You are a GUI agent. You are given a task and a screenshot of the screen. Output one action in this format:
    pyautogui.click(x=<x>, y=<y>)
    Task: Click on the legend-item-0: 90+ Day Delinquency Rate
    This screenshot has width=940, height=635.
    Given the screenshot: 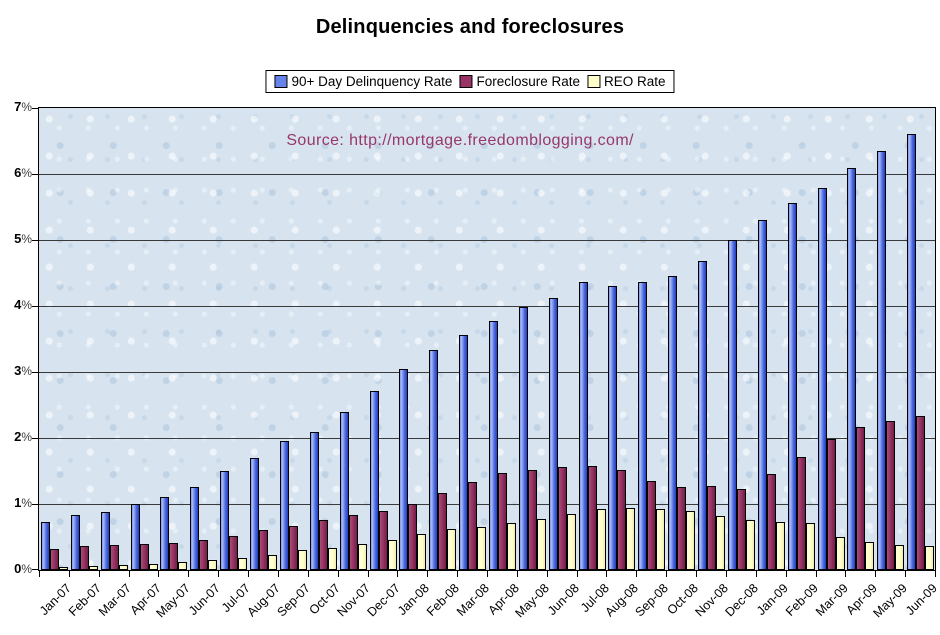 What is the action you would take?
    pyautogui.click(x=363, y=81)
    